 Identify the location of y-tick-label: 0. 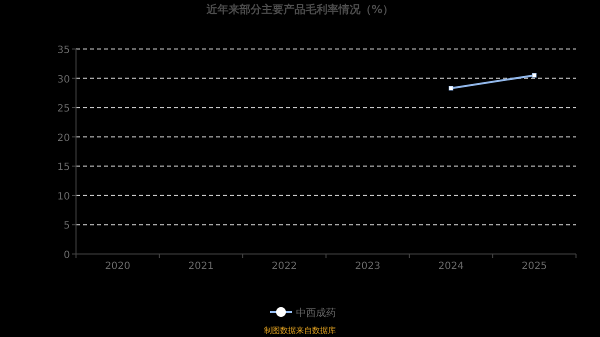
(67, 255).